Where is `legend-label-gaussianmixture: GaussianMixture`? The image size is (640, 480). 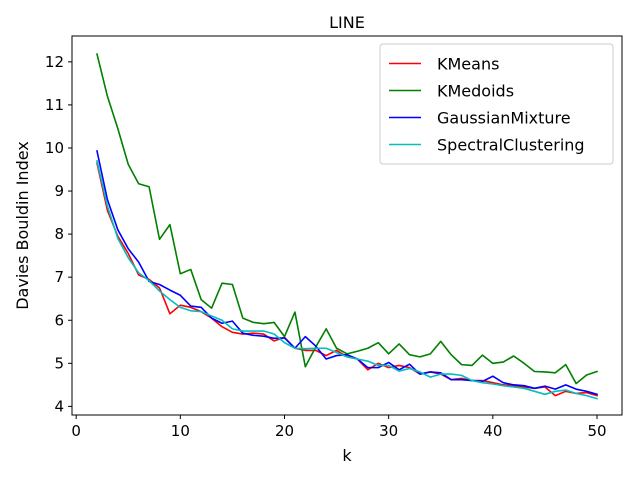
legend-label-gaussianmixture: GaussianMixture is located at coordinates (504, 118).